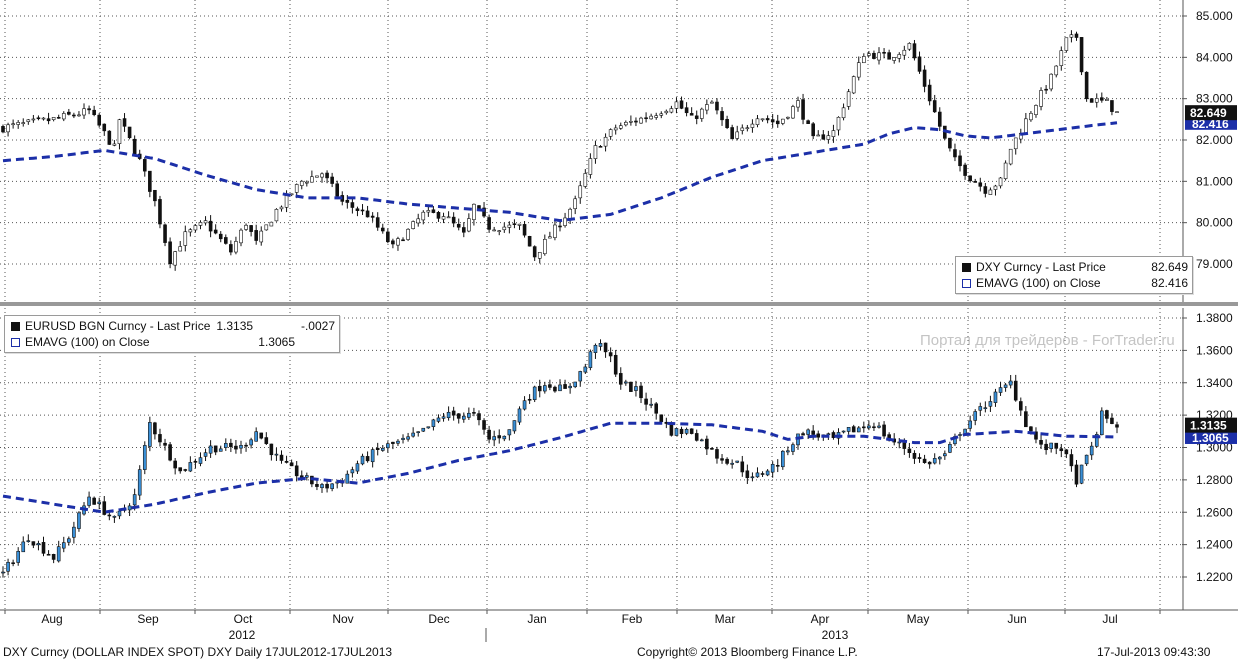 Image resolution: width=1238 pixels, height=661 pixels. Describe the element at coordinates (619, 304) in the screenshot. I see `panel-divider` at that location.